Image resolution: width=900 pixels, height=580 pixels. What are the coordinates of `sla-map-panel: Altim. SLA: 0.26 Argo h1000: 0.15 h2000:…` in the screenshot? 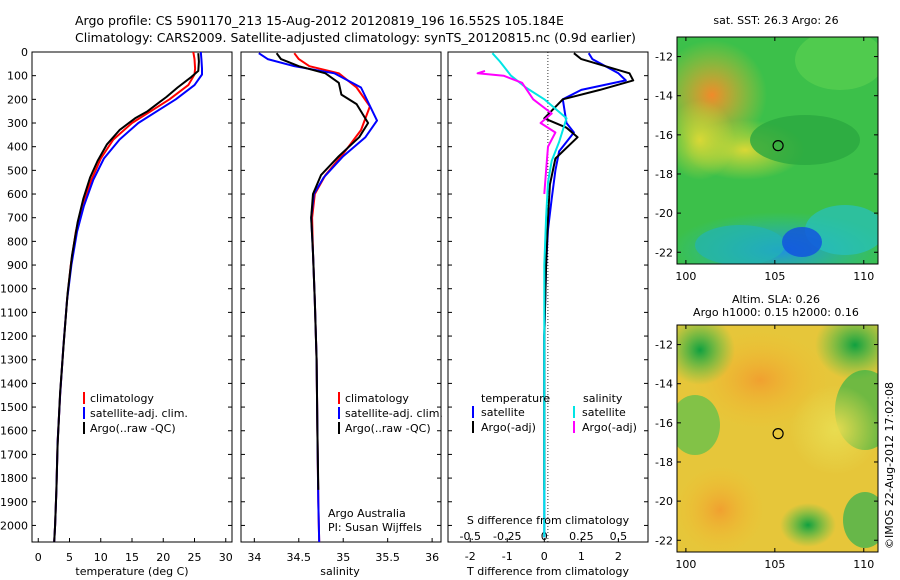 It's located at (767, 432).